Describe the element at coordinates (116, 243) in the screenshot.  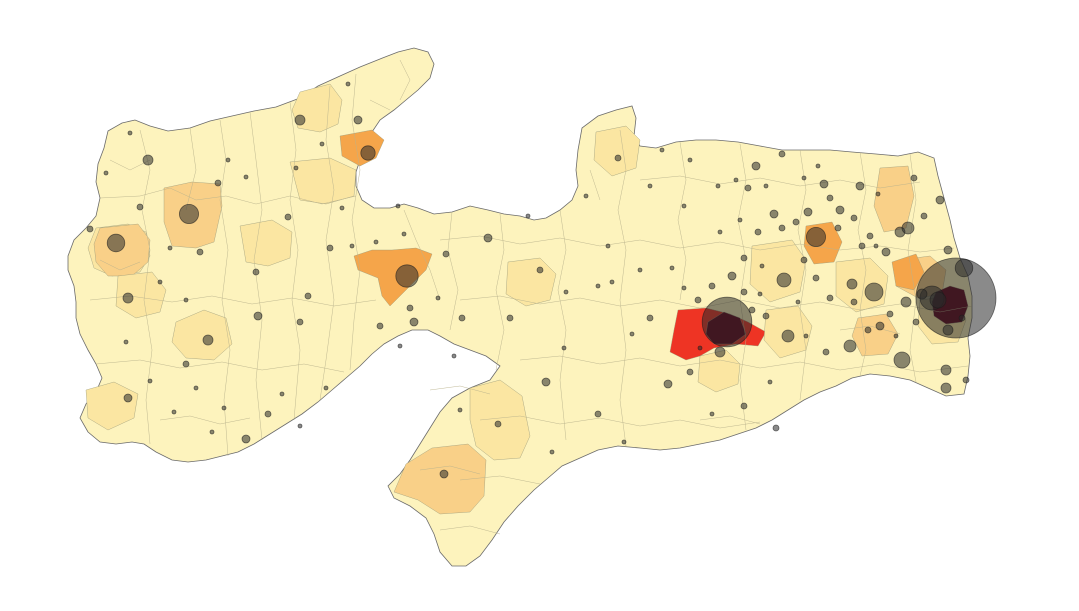
I see `bubble-cajazeiras` at that location.